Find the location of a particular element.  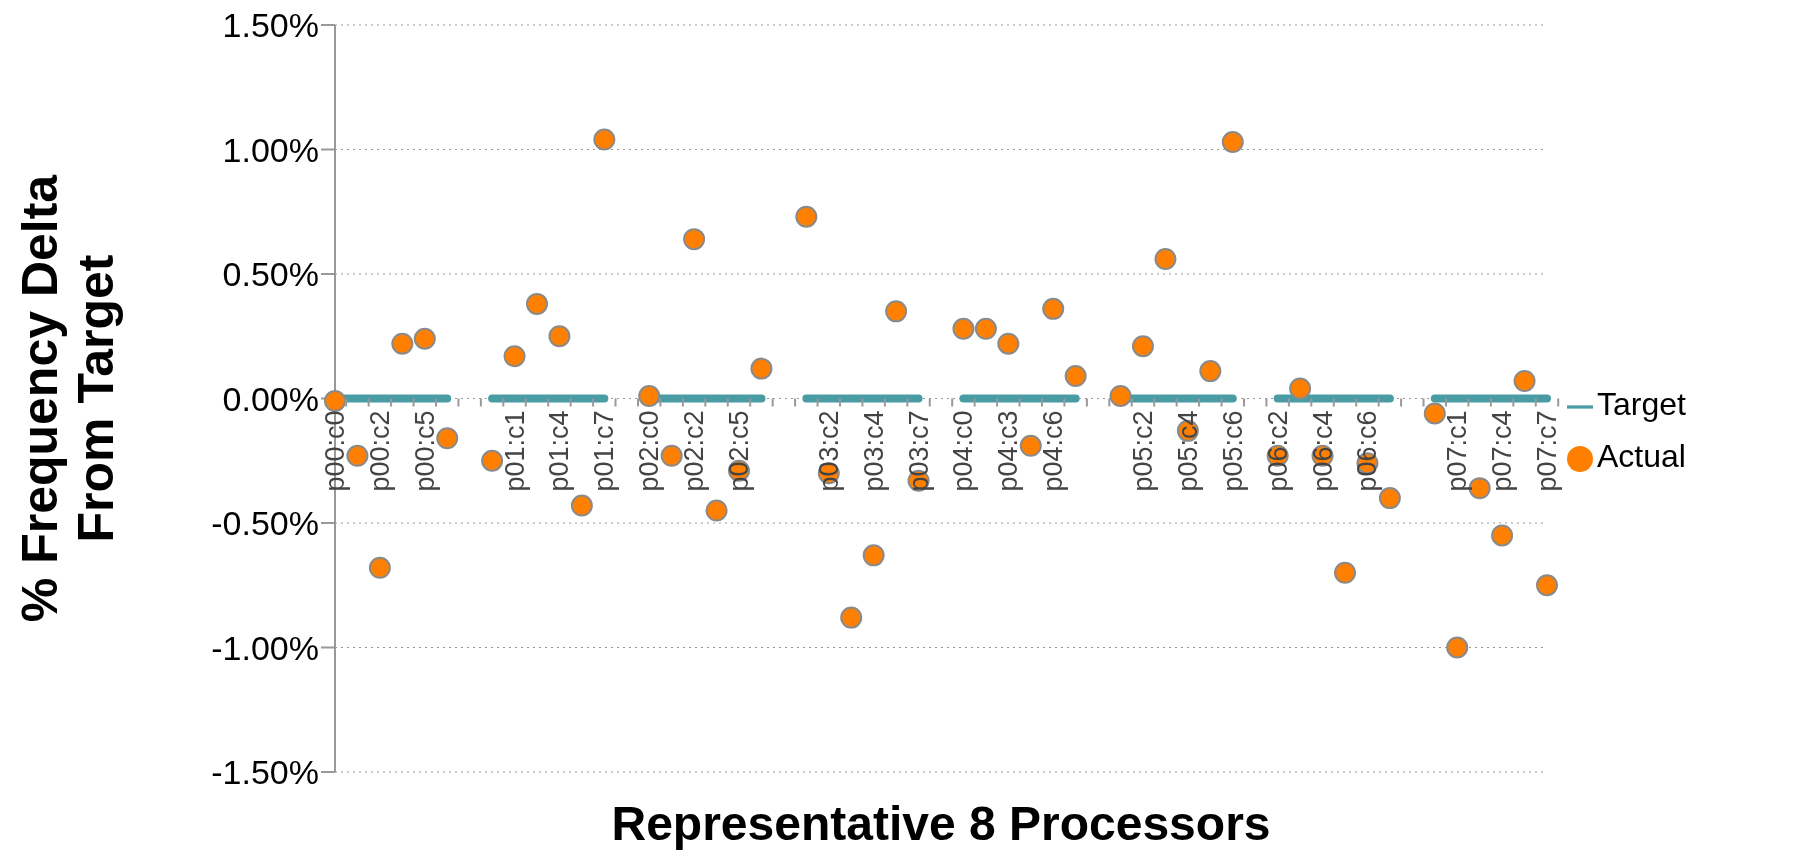

x-tick-label: p00:c0 is located at coordinates (335, 451).